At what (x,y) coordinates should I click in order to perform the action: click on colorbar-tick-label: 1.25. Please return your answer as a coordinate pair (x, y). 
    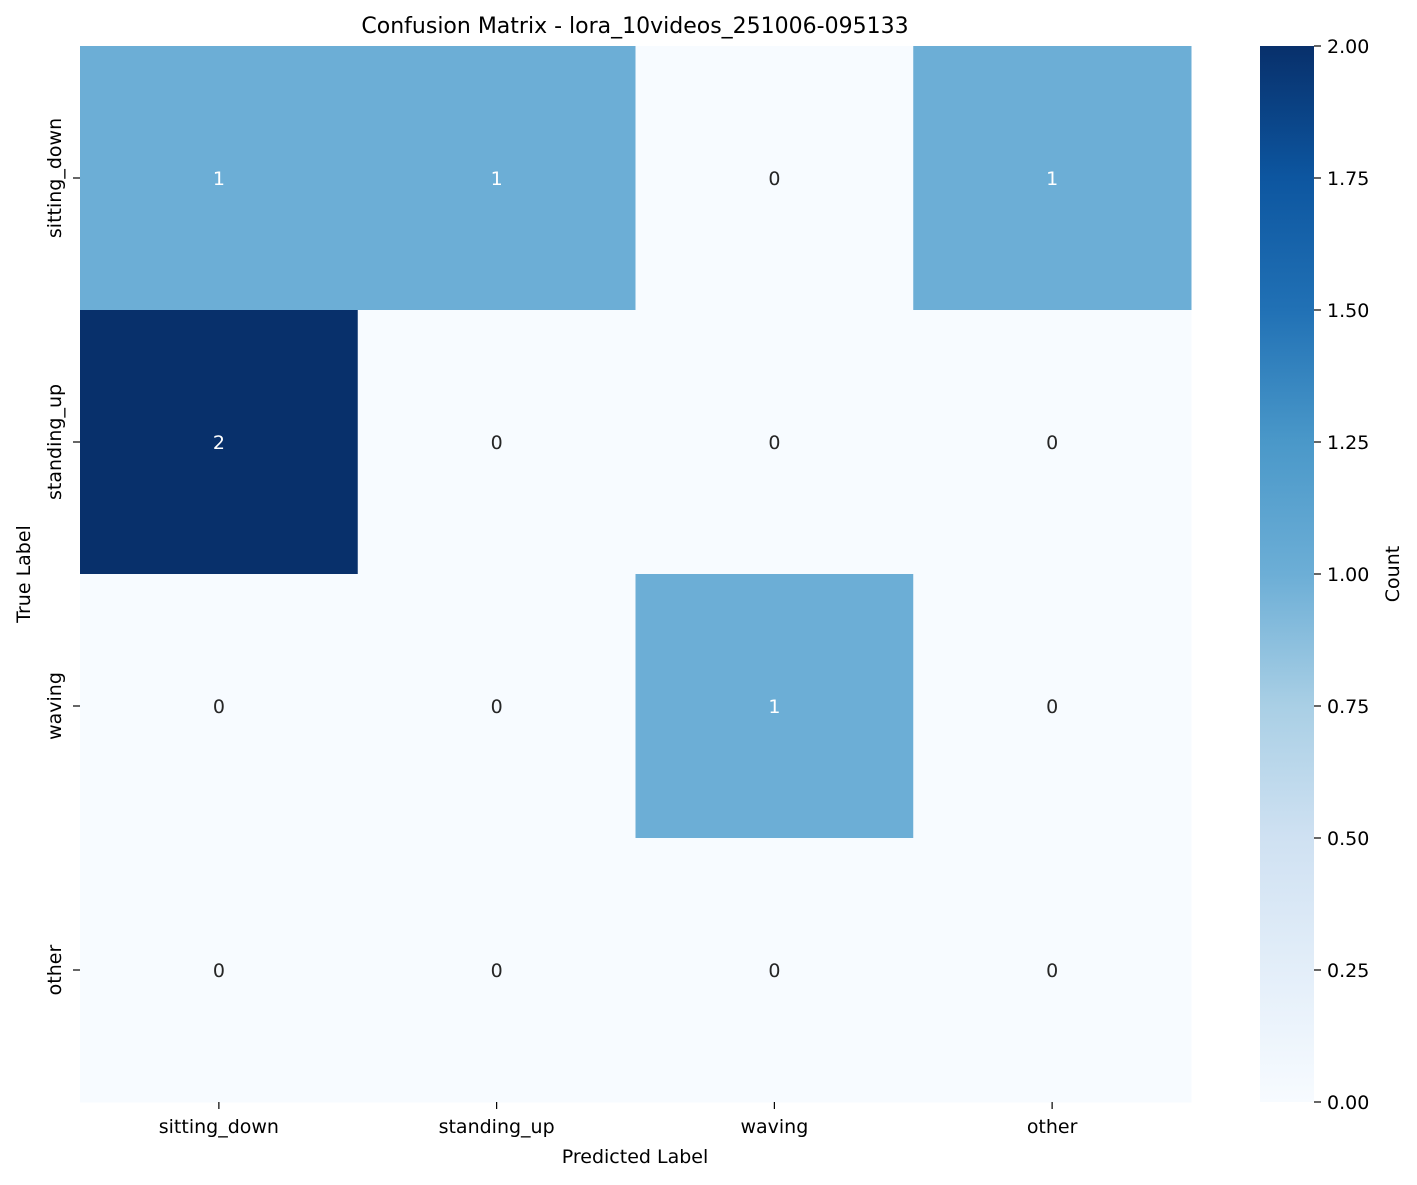
    Looking at the image, I should click on (1348, 443).